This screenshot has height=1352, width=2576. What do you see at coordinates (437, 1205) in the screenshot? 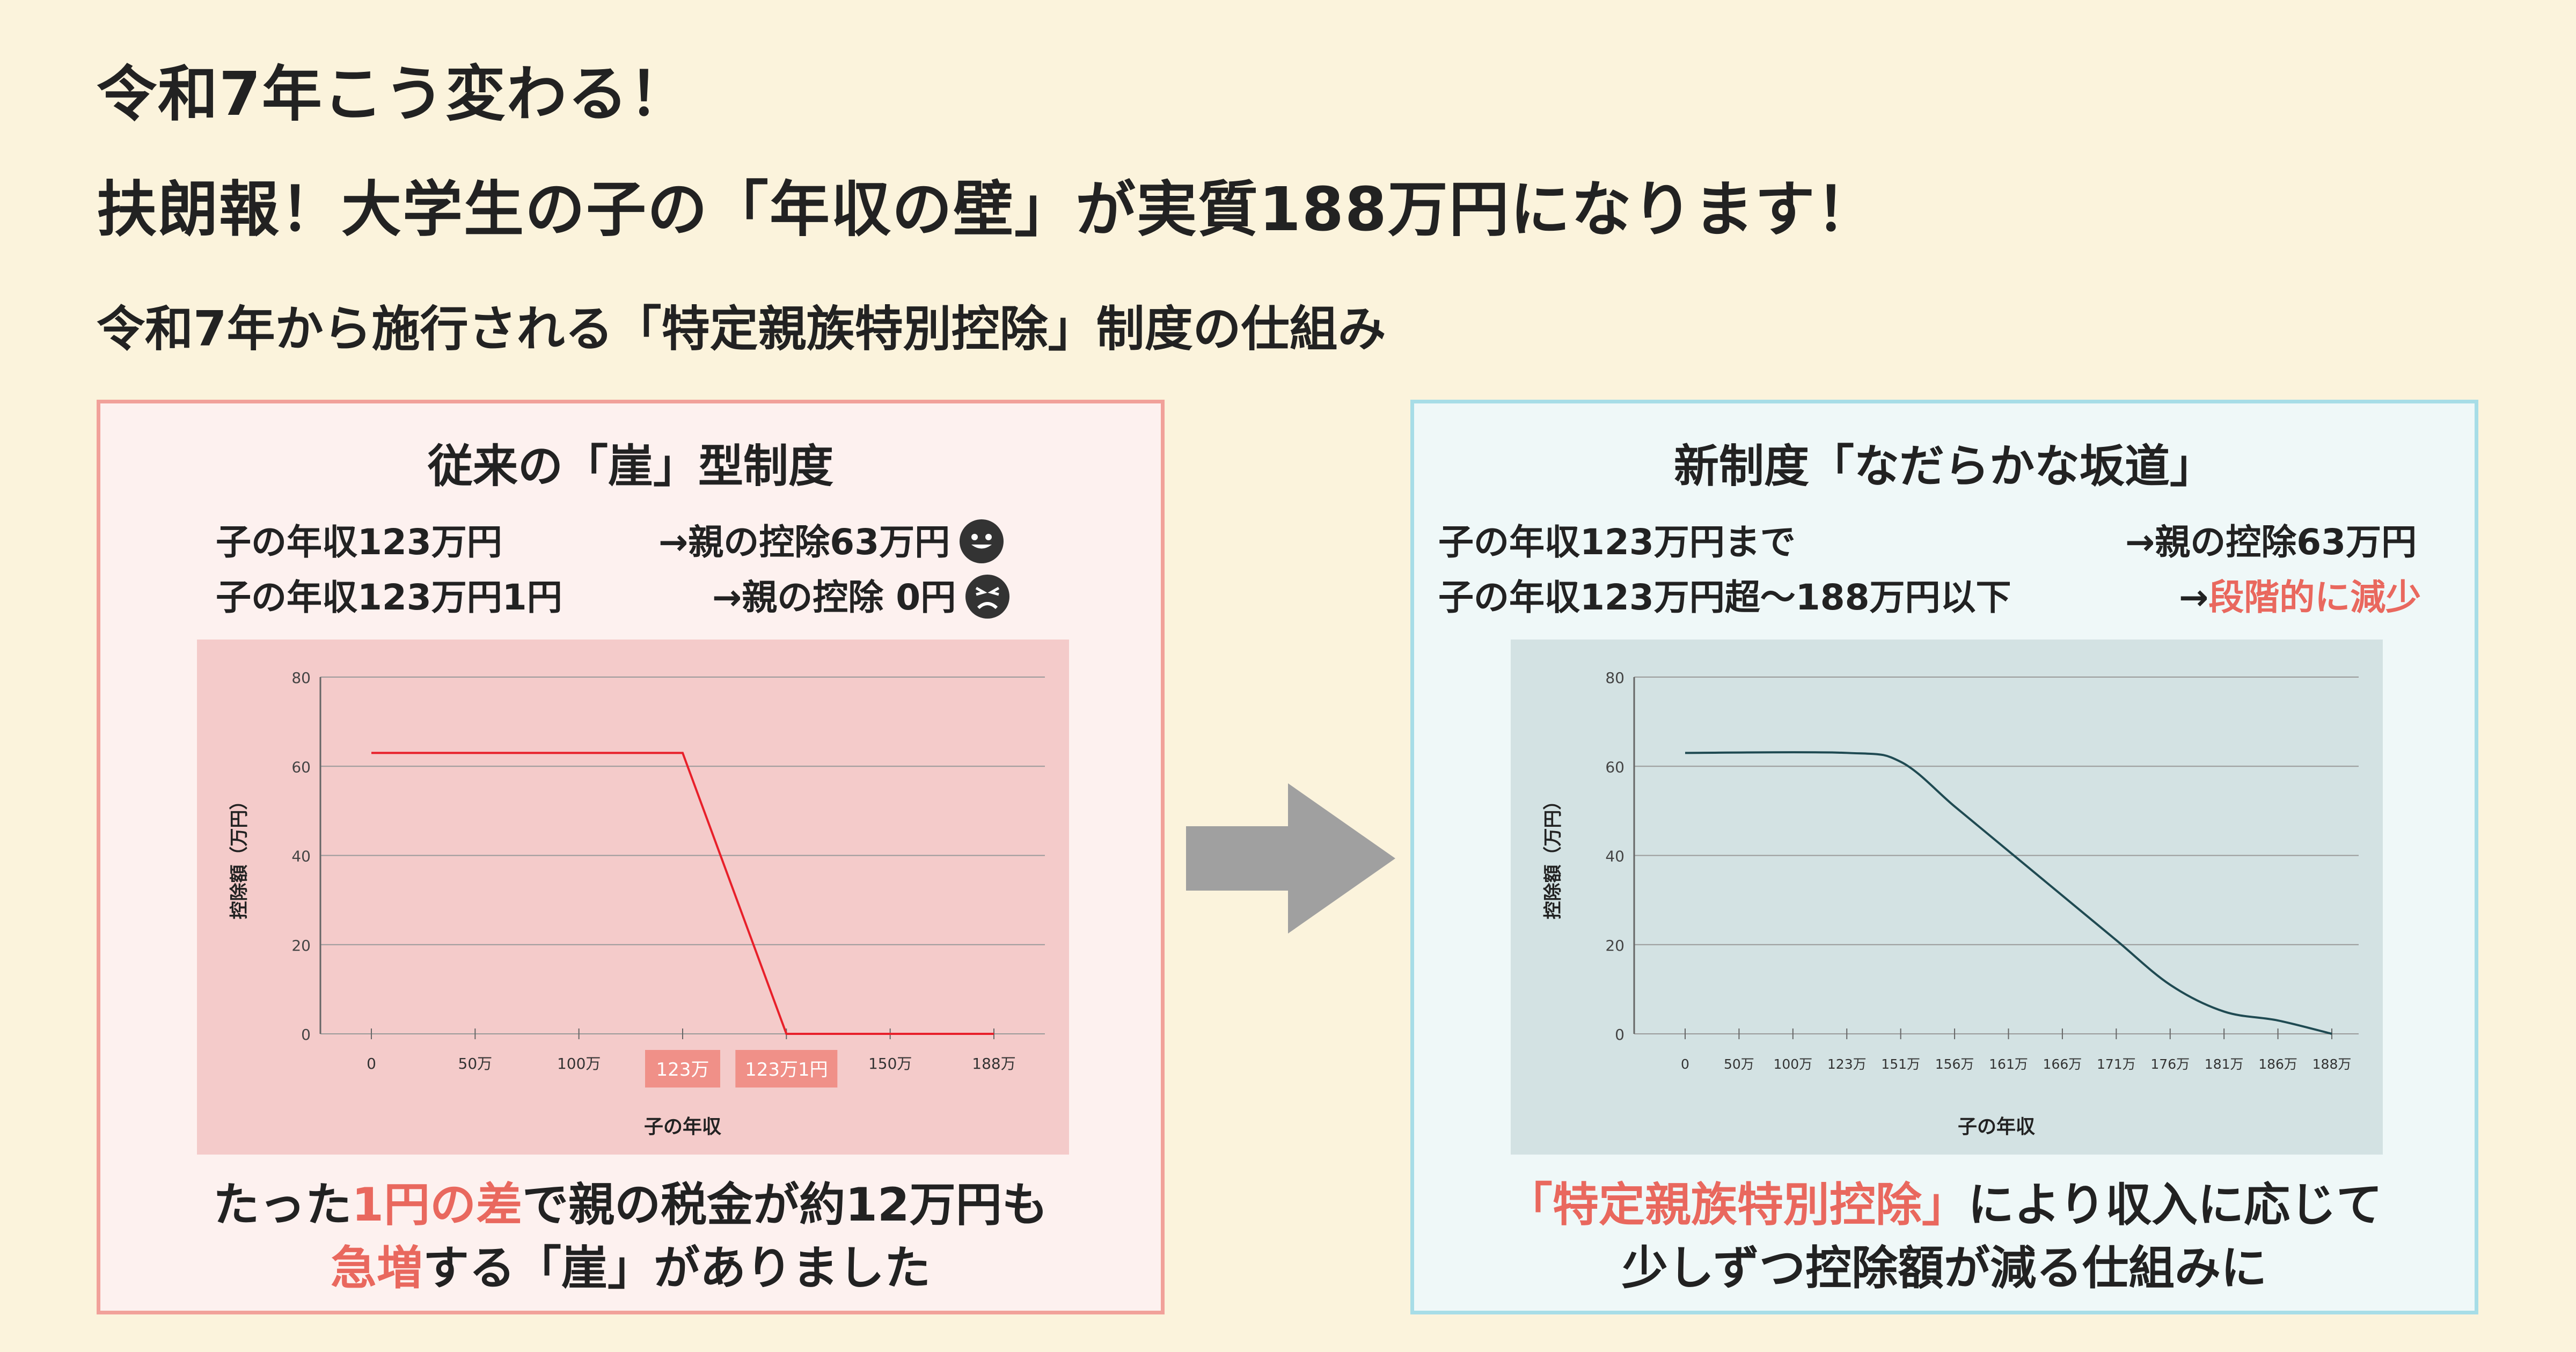
I see `old-caption-1b: 1円の差` at bounding box center [437, 1205].